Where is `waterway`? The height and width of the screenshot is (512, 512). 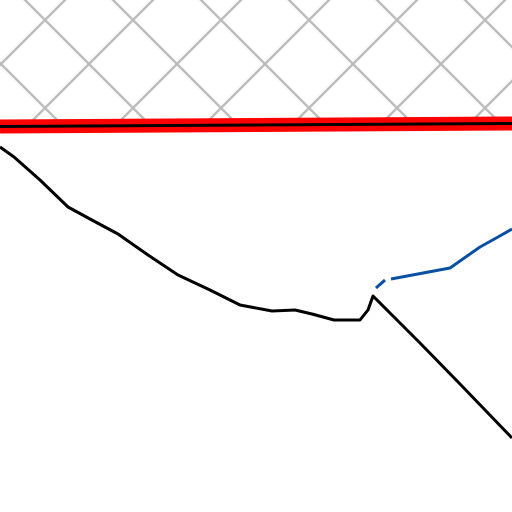
waterway is located at coordinates (451, 254).